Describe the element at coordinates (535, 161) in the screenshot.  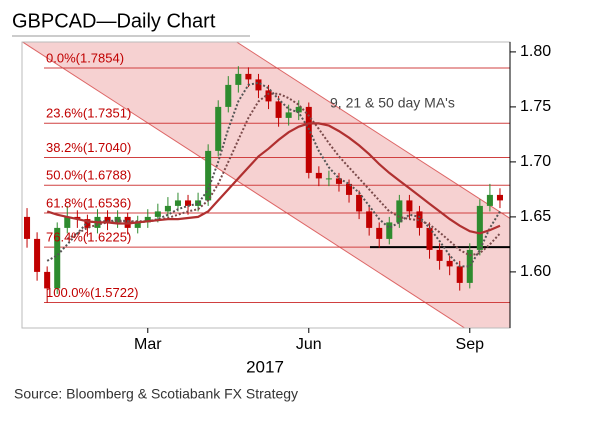
I see `y-tick-label: 1.70` at that location.